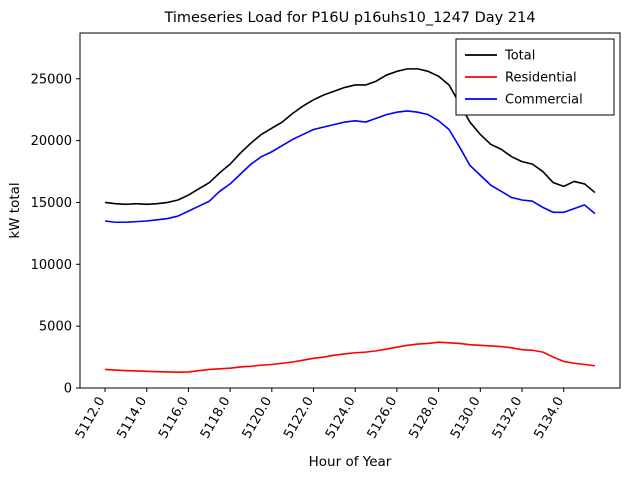  I want to click on y-axis-label: kW total, so click(15, 210).